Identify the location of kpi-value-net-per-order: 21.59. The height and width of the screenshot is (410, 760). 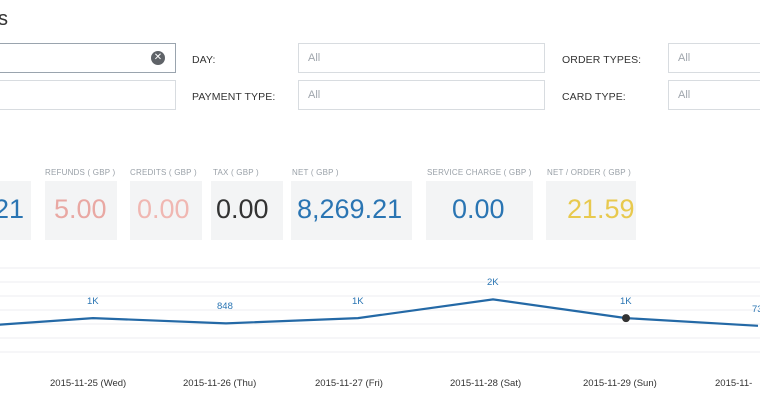
(601, 209).